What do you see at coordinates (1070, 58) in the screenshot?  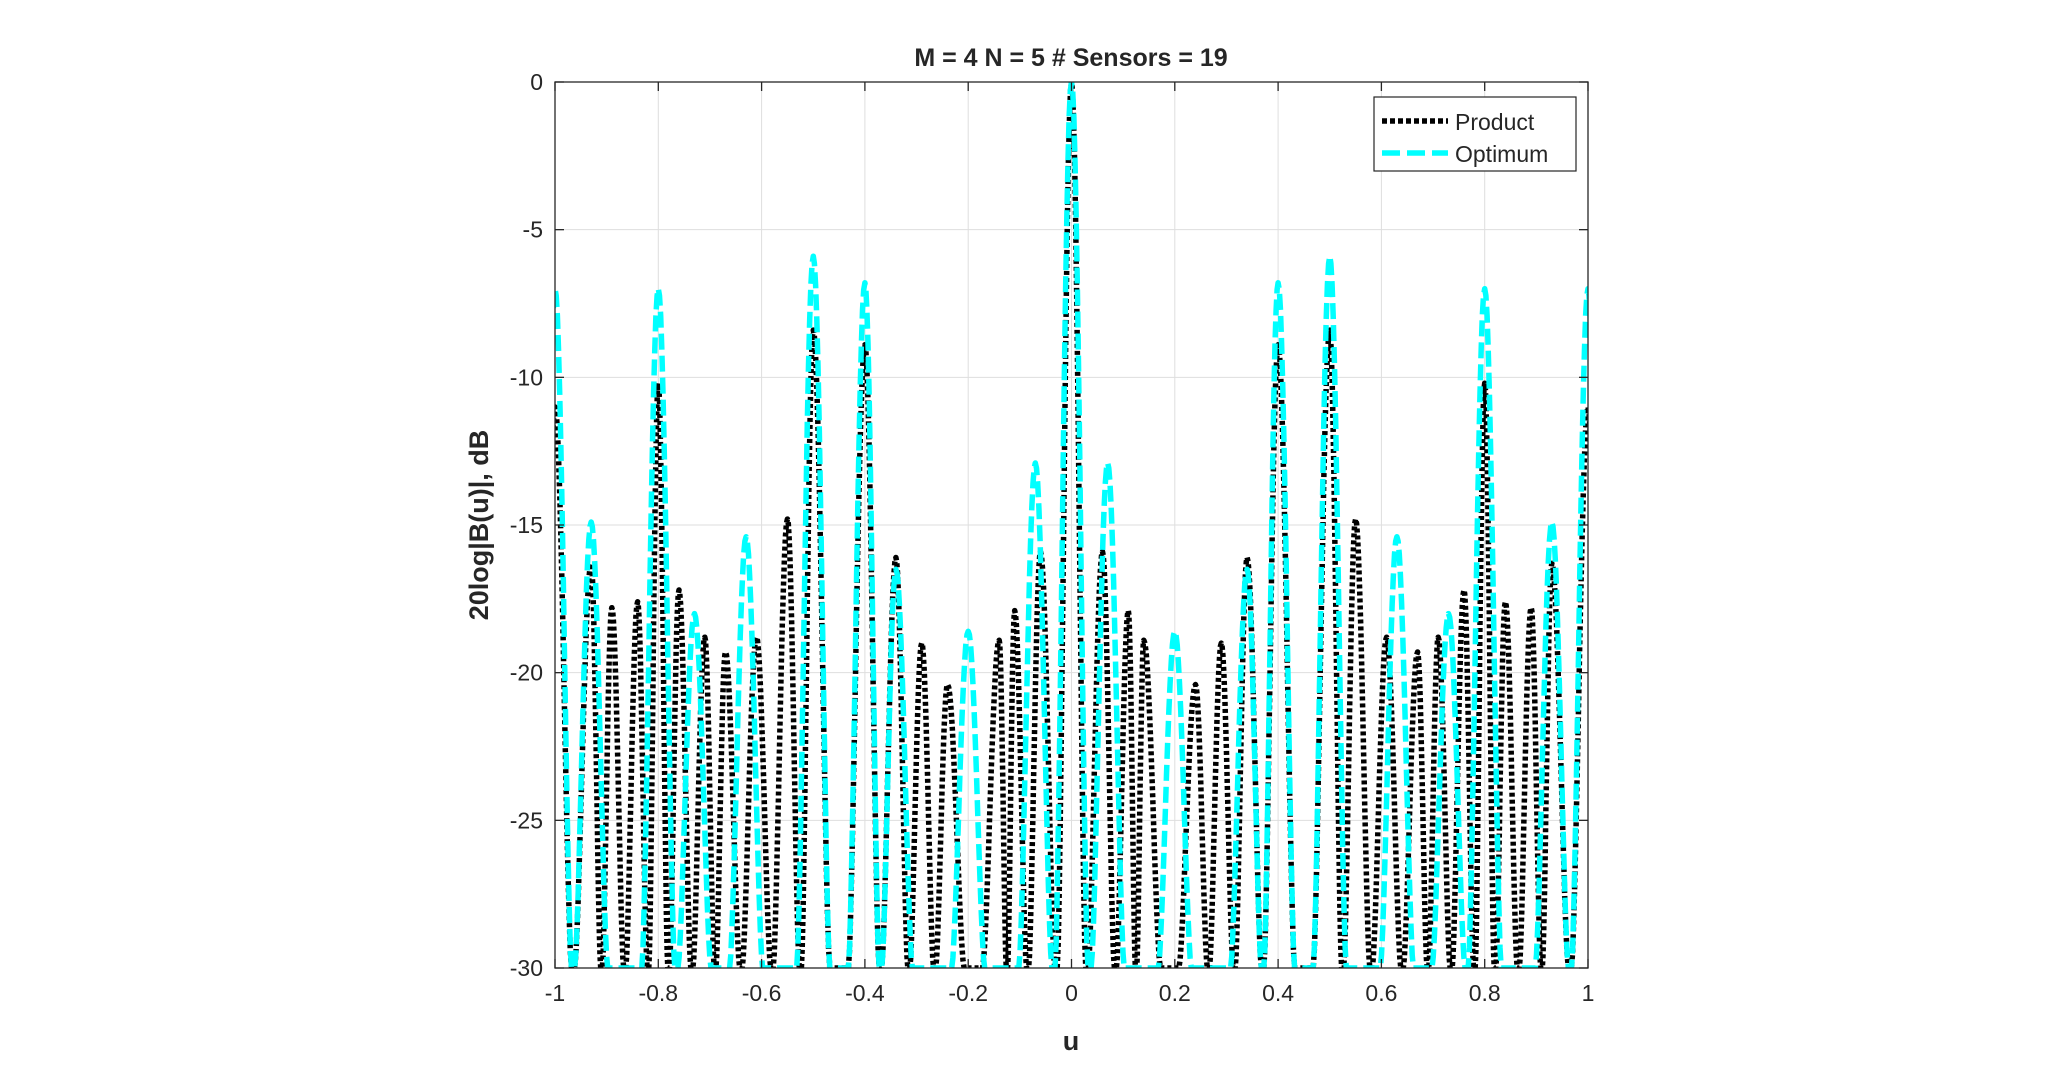 I see `chart-title: M = 4 N = 5 # Sensors = 19` at bounding box center [1070, 58].